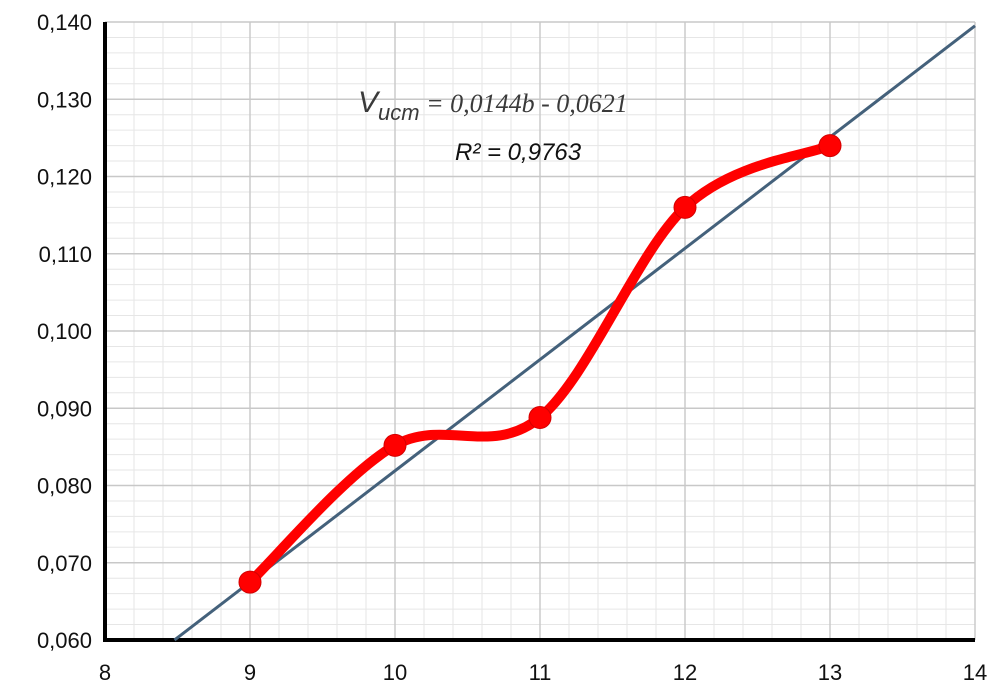  What do you see at coordinates (399, 112) in the screenshot?
I see `equation-subscript: исm` at bounding box center [399, 112].